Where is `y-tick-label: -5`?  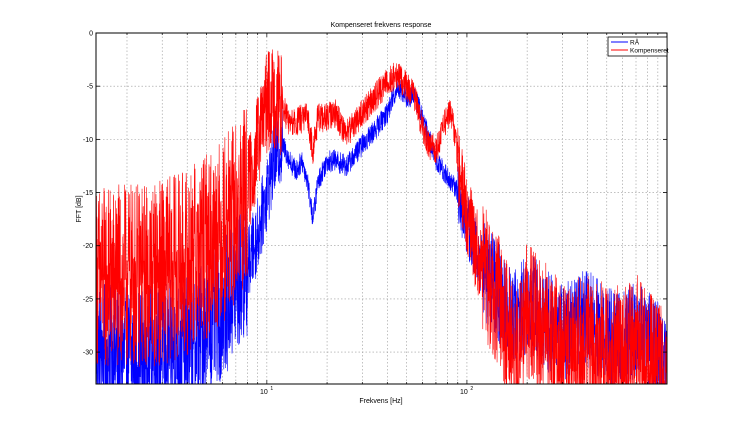 y-tick-label: -5 is located at coordinates (90, 87).